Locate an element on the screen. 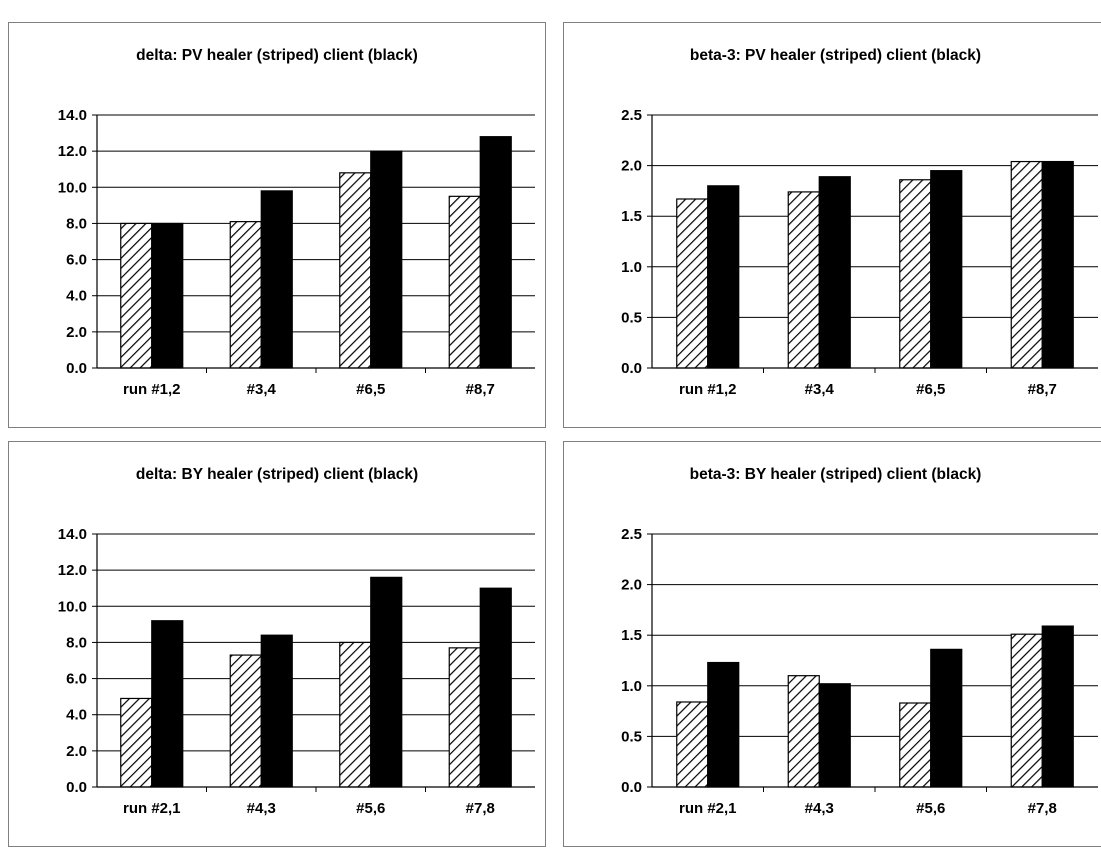 Image resolution: width=1101 pixels, height=861 pixels. bar-chart-beta3-by: 0.0 0.5 1.0 1.5 2.0 2.5 run #2,1 #4,3 #5,6 #7,8 is located at coordinates (859, 671).